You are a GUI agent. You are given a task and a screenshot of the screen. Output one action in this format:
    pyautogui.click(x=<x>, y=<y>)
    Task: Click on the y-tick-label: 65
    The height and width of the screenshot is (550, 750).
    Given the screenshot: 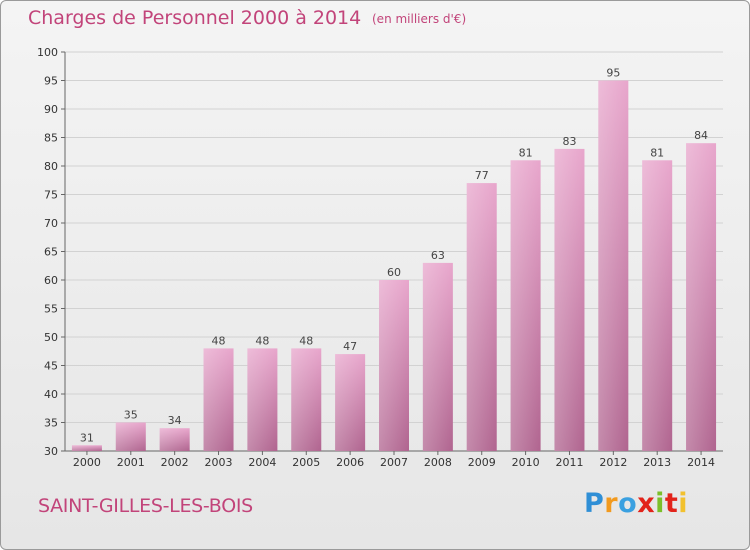 What is the action you would take?
    pyautogui.click(x=51, y=252)
    